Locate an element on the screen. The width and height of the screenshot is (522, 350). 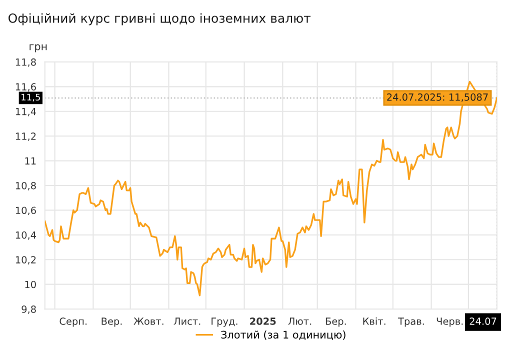
x-tick-label: 24.07 is located at coordinates (483, 321).